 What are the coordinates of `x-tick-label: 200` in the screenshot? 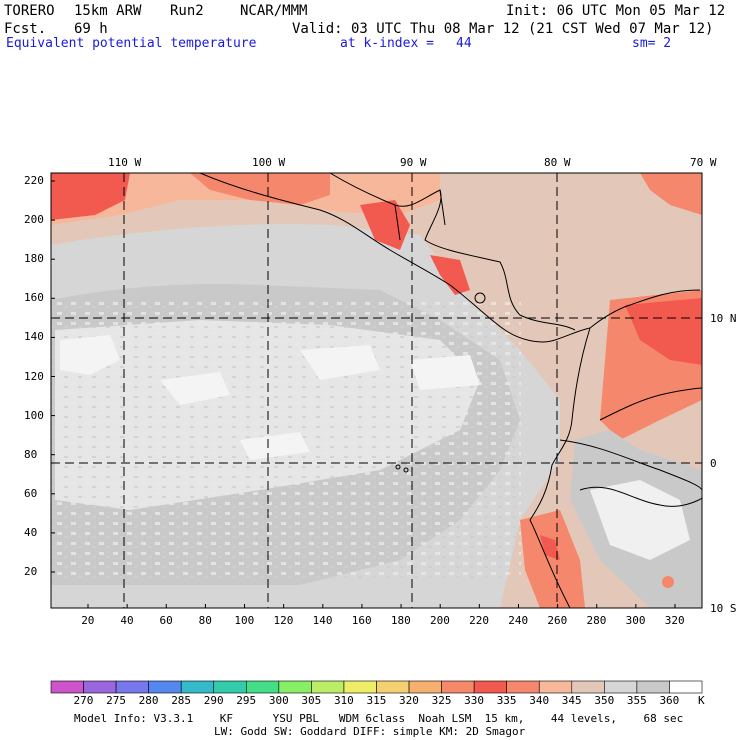 It's located at (440, 620).